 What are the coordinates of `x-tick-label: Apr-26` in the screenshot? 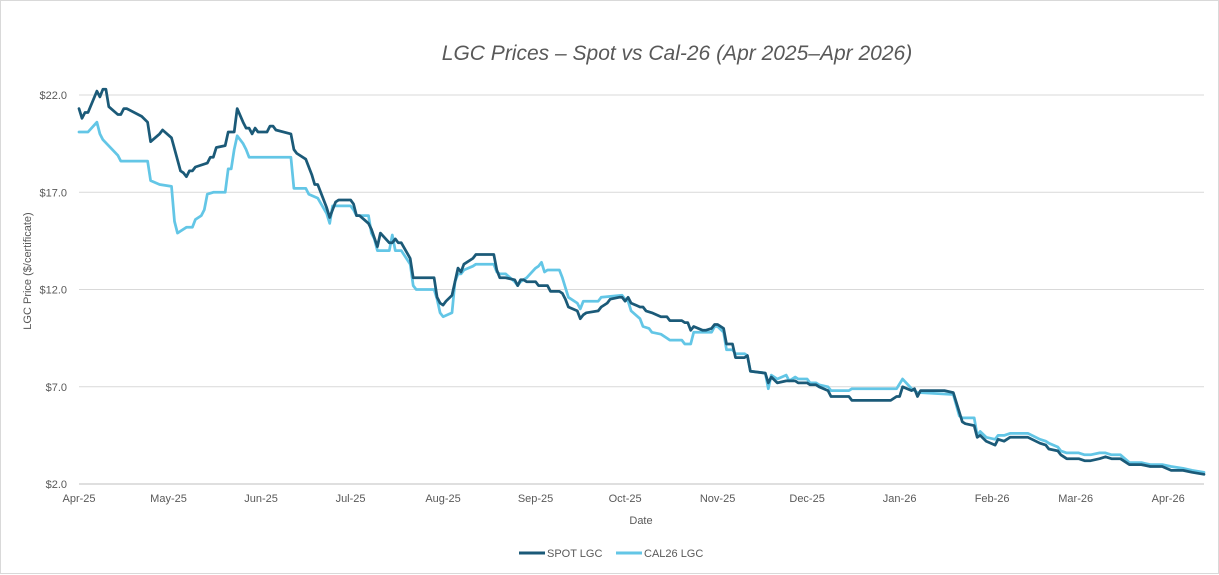 It's located at (1168, 499).